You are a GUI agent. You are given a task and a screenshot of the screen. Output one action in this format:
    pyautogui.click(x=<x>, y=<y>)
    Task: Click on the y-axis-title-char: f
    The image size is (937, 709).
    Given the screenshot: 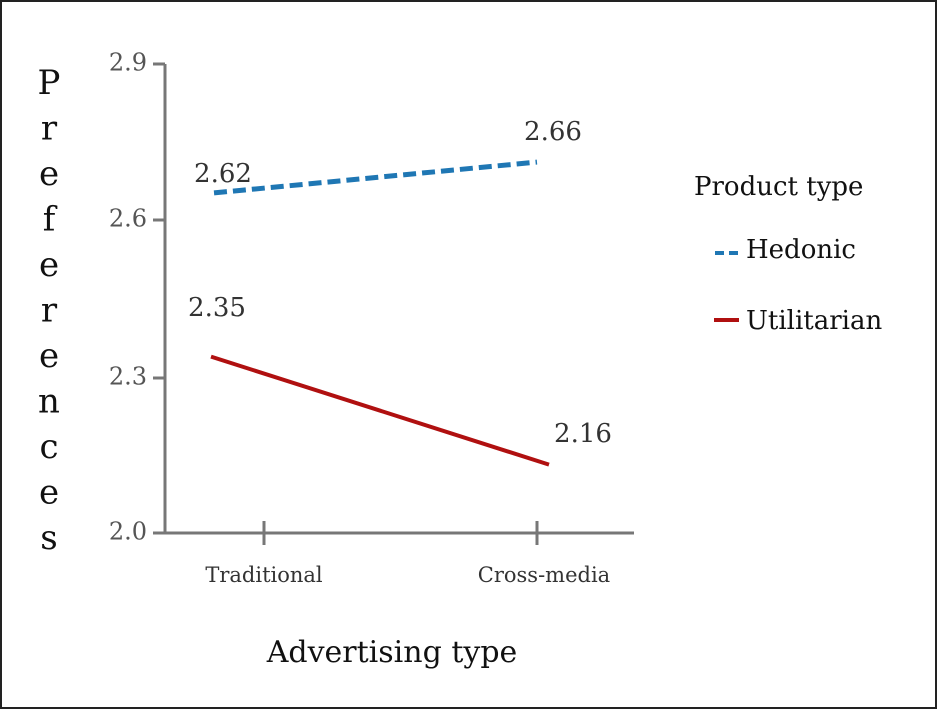 What is the action you would take?
    pyautogui.click(x=50, y=220)
    